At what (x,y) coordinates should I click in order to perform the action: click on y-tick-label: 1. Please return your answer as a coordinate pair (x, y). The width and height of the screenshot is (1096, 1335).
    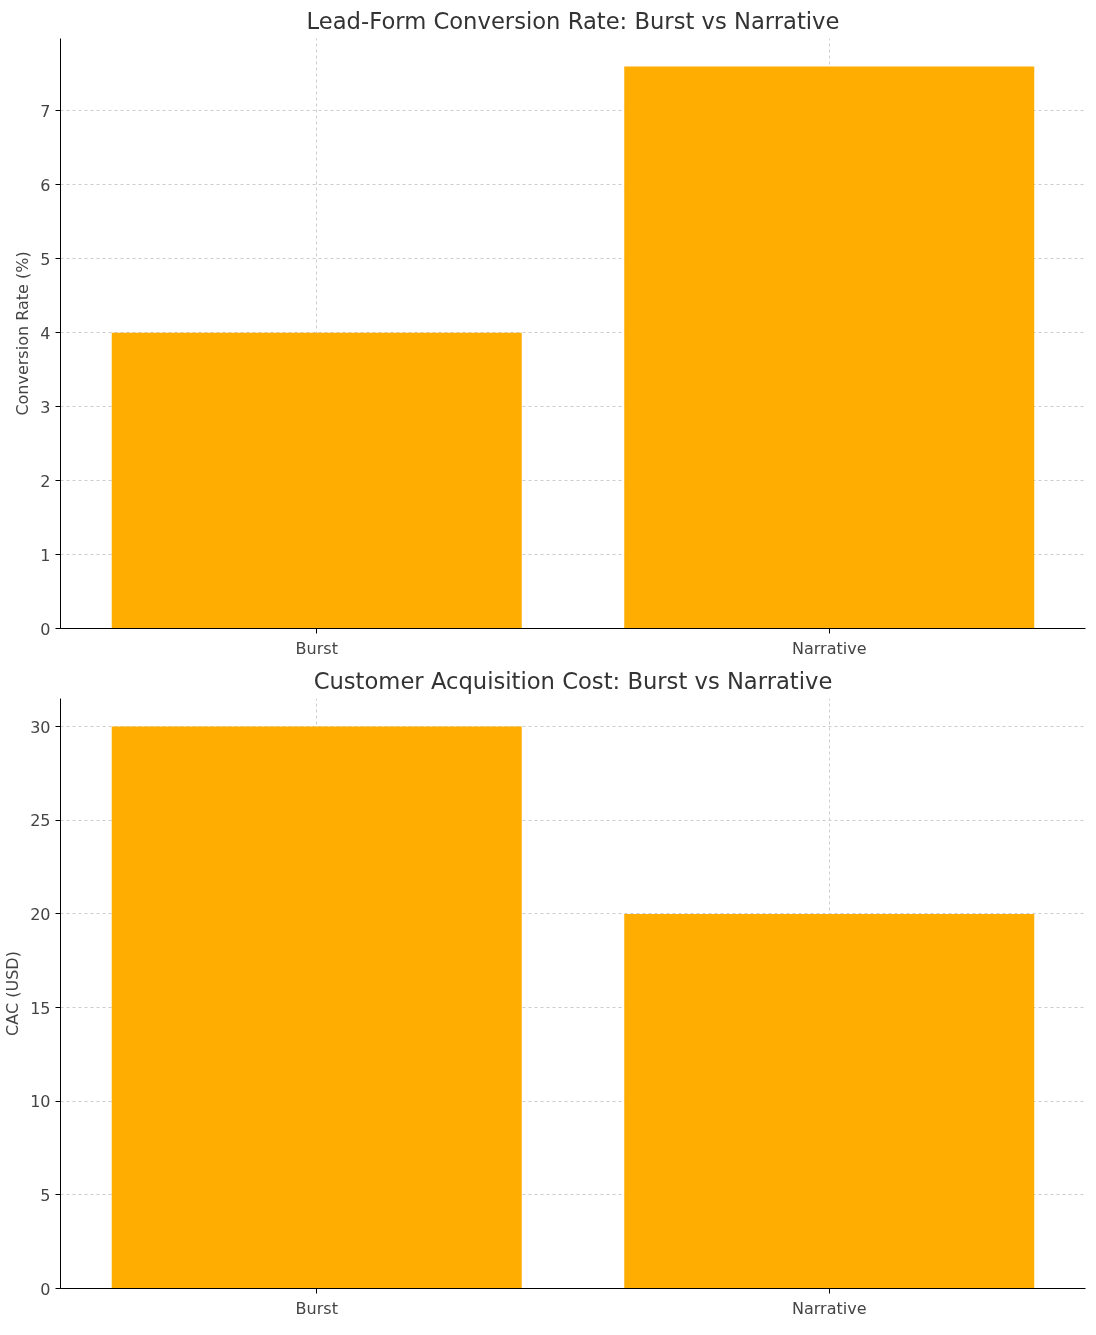
    Looking at the image, I should click on (45, 555).